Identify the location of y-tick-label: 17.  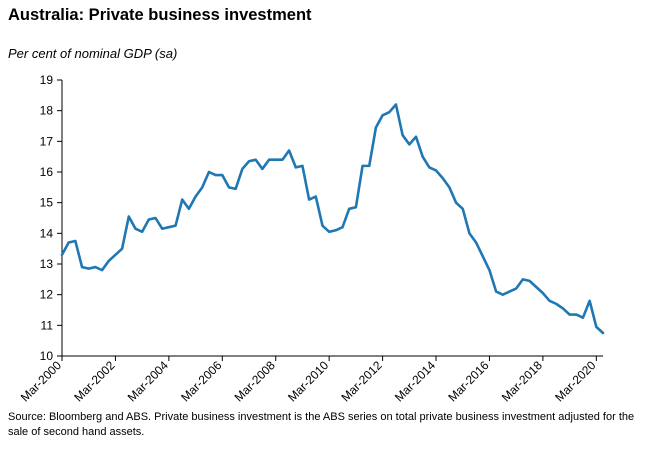
(47, 141).